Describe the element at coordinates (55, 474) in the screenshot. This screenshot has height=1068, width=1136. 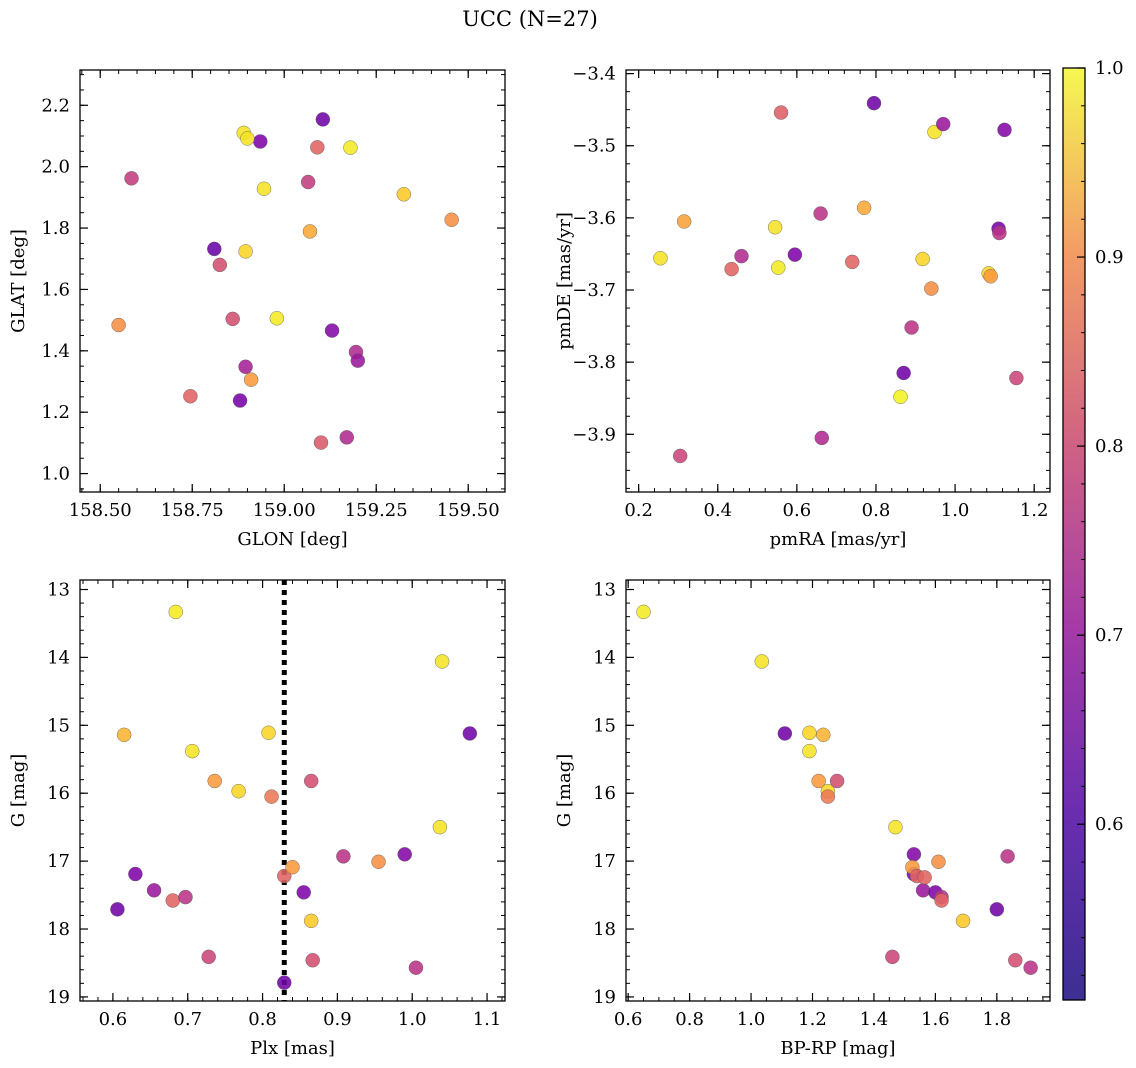
I see `y-tick-label: 1.0` at that location.